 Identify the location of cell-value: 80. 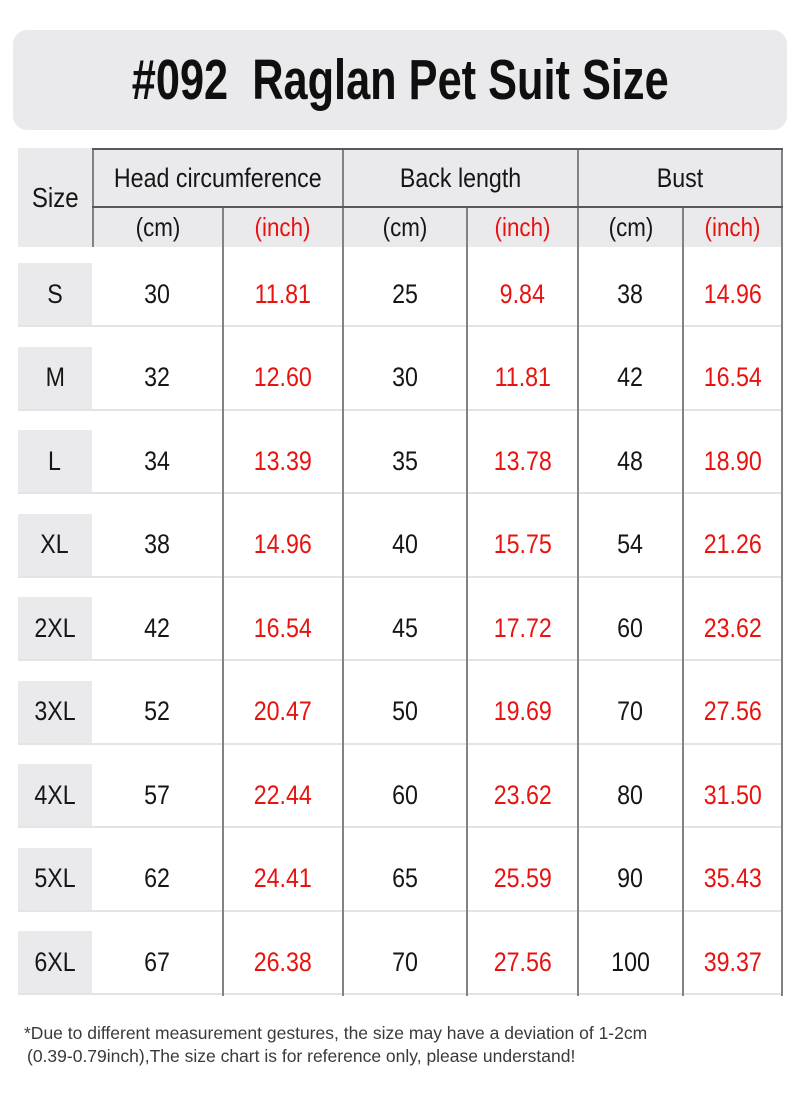
(630, 794).